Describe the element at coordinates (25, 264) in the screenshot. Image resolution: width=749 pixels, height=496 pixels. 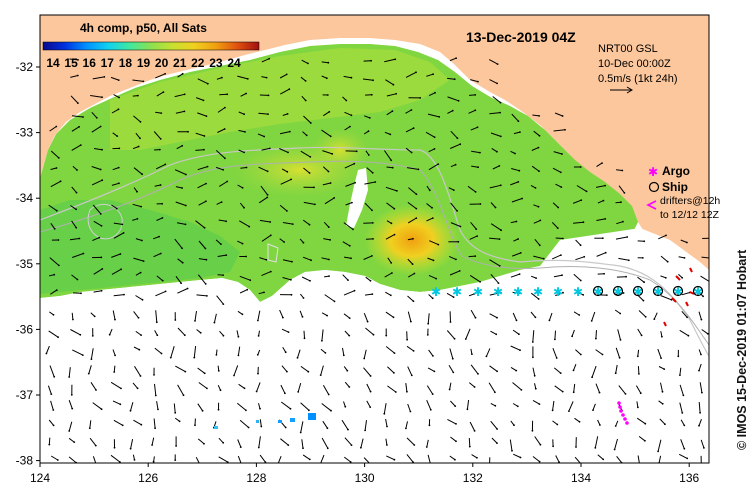
I see `y-tick-label: -35` at that location.